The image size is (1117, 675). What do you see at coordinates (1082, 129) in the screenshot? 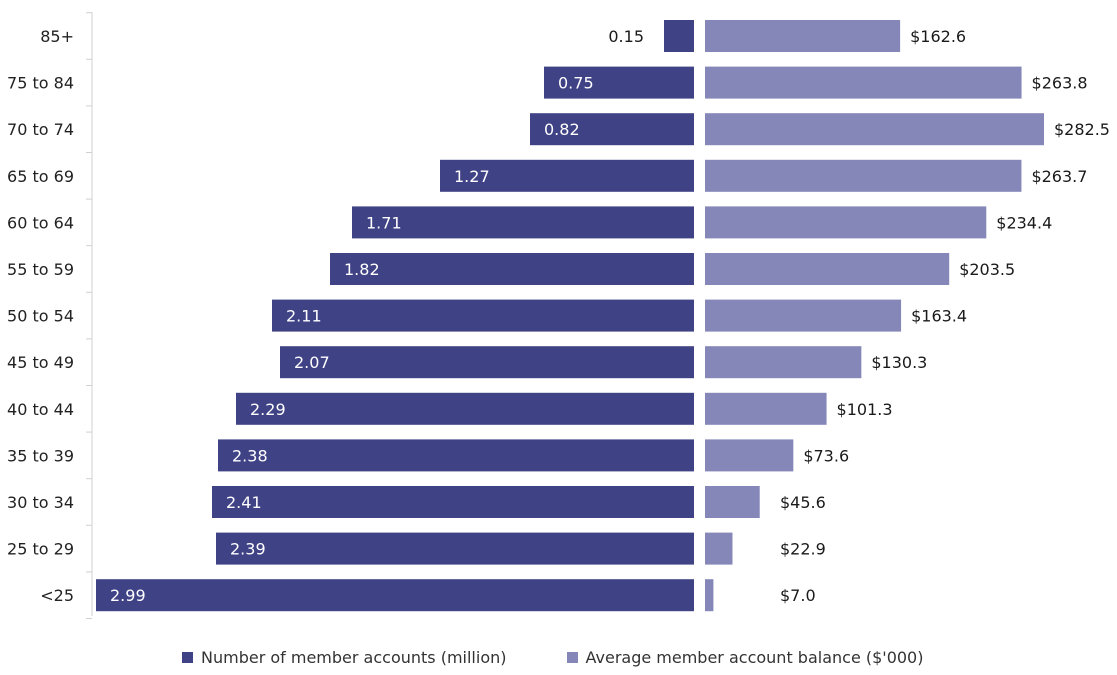
I see `data-label-balance: $282.5` at bounding box center [1082, 129].